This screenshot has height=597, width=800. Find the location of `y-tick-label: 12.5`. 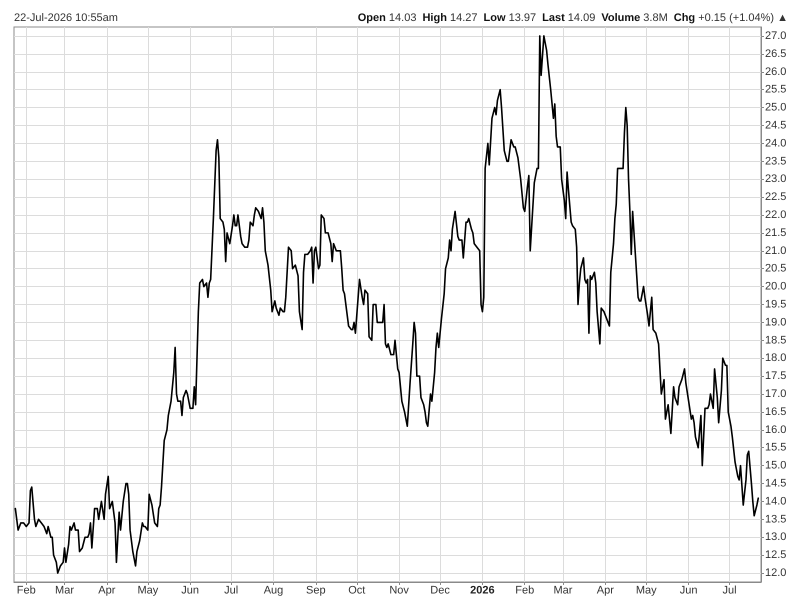

y-tick-label: 12.5 is located at coordinates (775, 555).